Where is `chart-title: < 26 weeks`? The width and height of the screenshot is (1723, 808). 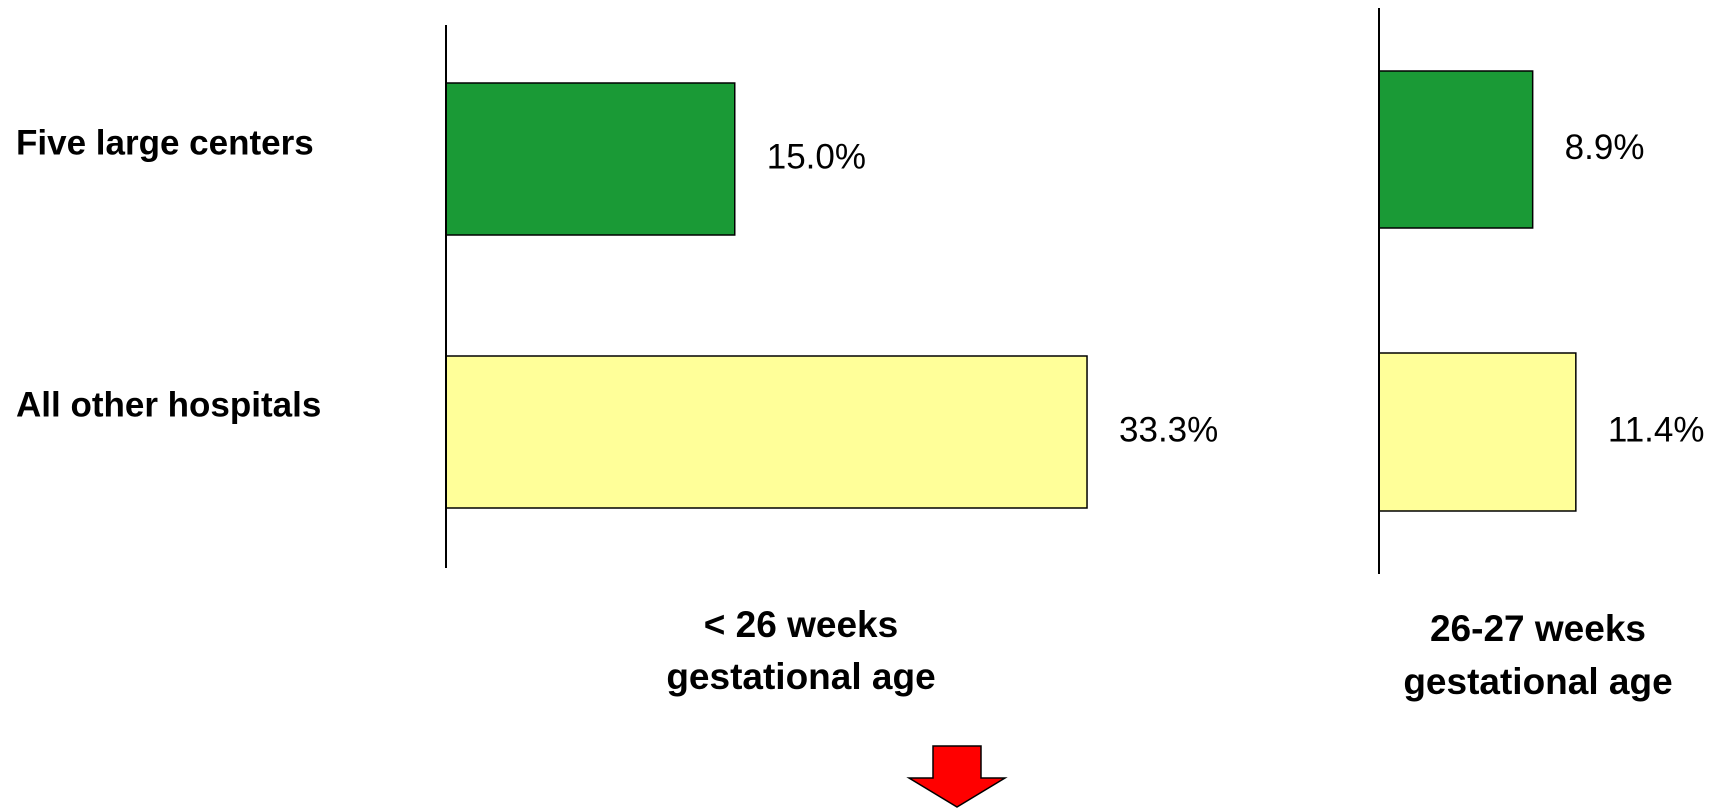
chart-title: < 26 weeks is located at coordinates (801, 624).